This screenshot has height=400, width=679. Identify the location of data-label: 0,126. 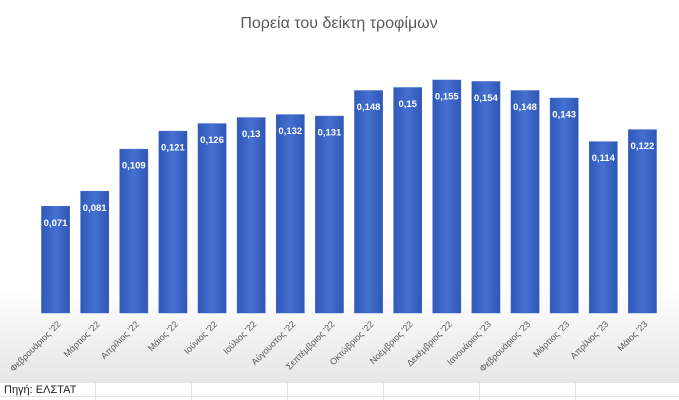
(212, 140).